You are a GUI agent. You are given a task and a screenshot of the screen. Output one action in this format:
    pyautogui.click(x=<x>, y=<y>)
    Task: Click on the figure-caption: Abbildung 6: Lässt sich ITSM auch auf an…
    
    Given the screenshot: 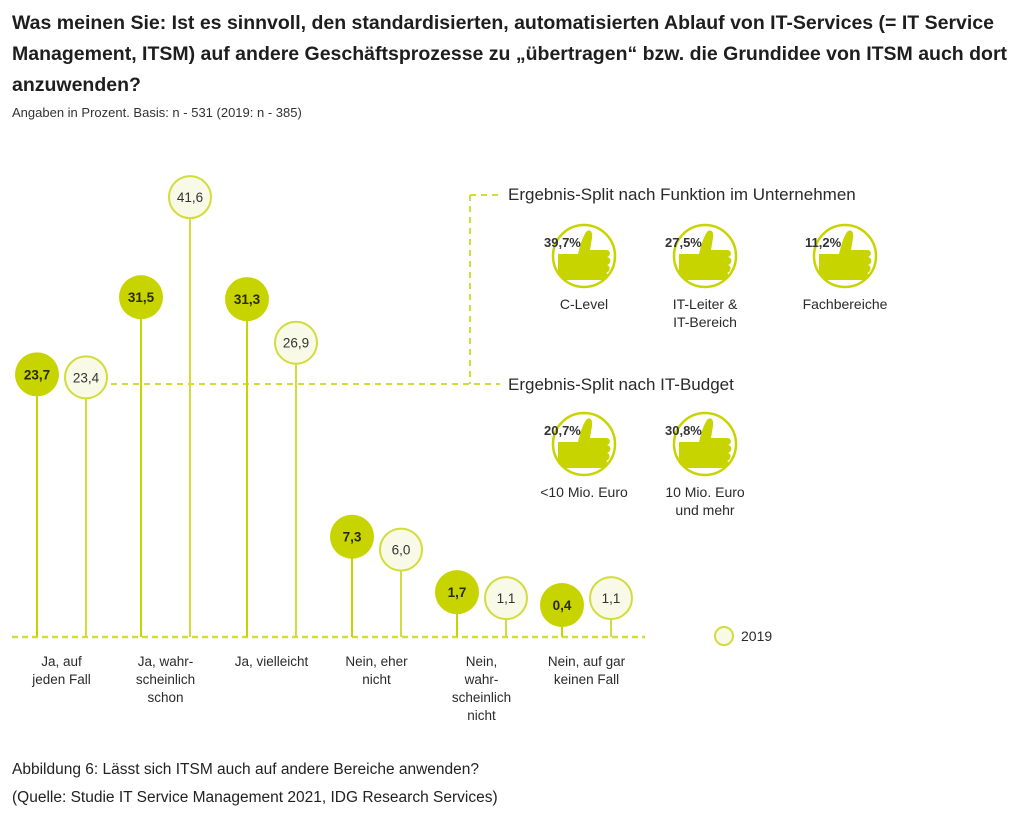 What is the action you would take?
    pyautogui.click(x=255, y=784)
    